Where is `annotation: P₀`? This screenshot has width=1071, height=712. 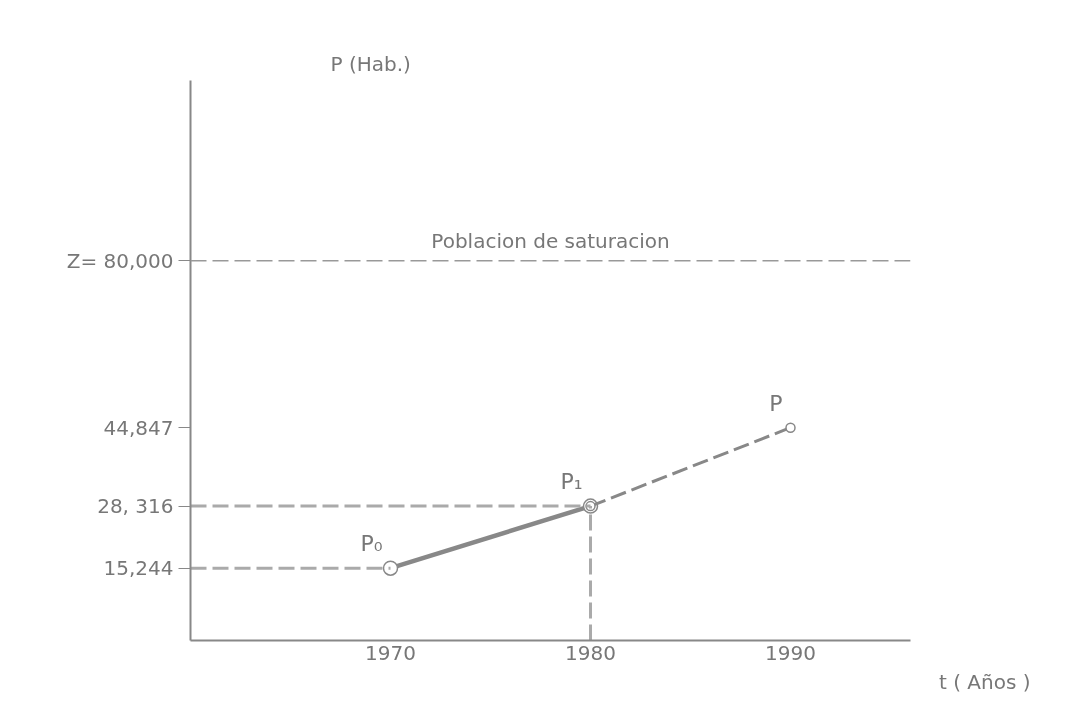
annotation: P₀ is located at coordinates (371, 544).